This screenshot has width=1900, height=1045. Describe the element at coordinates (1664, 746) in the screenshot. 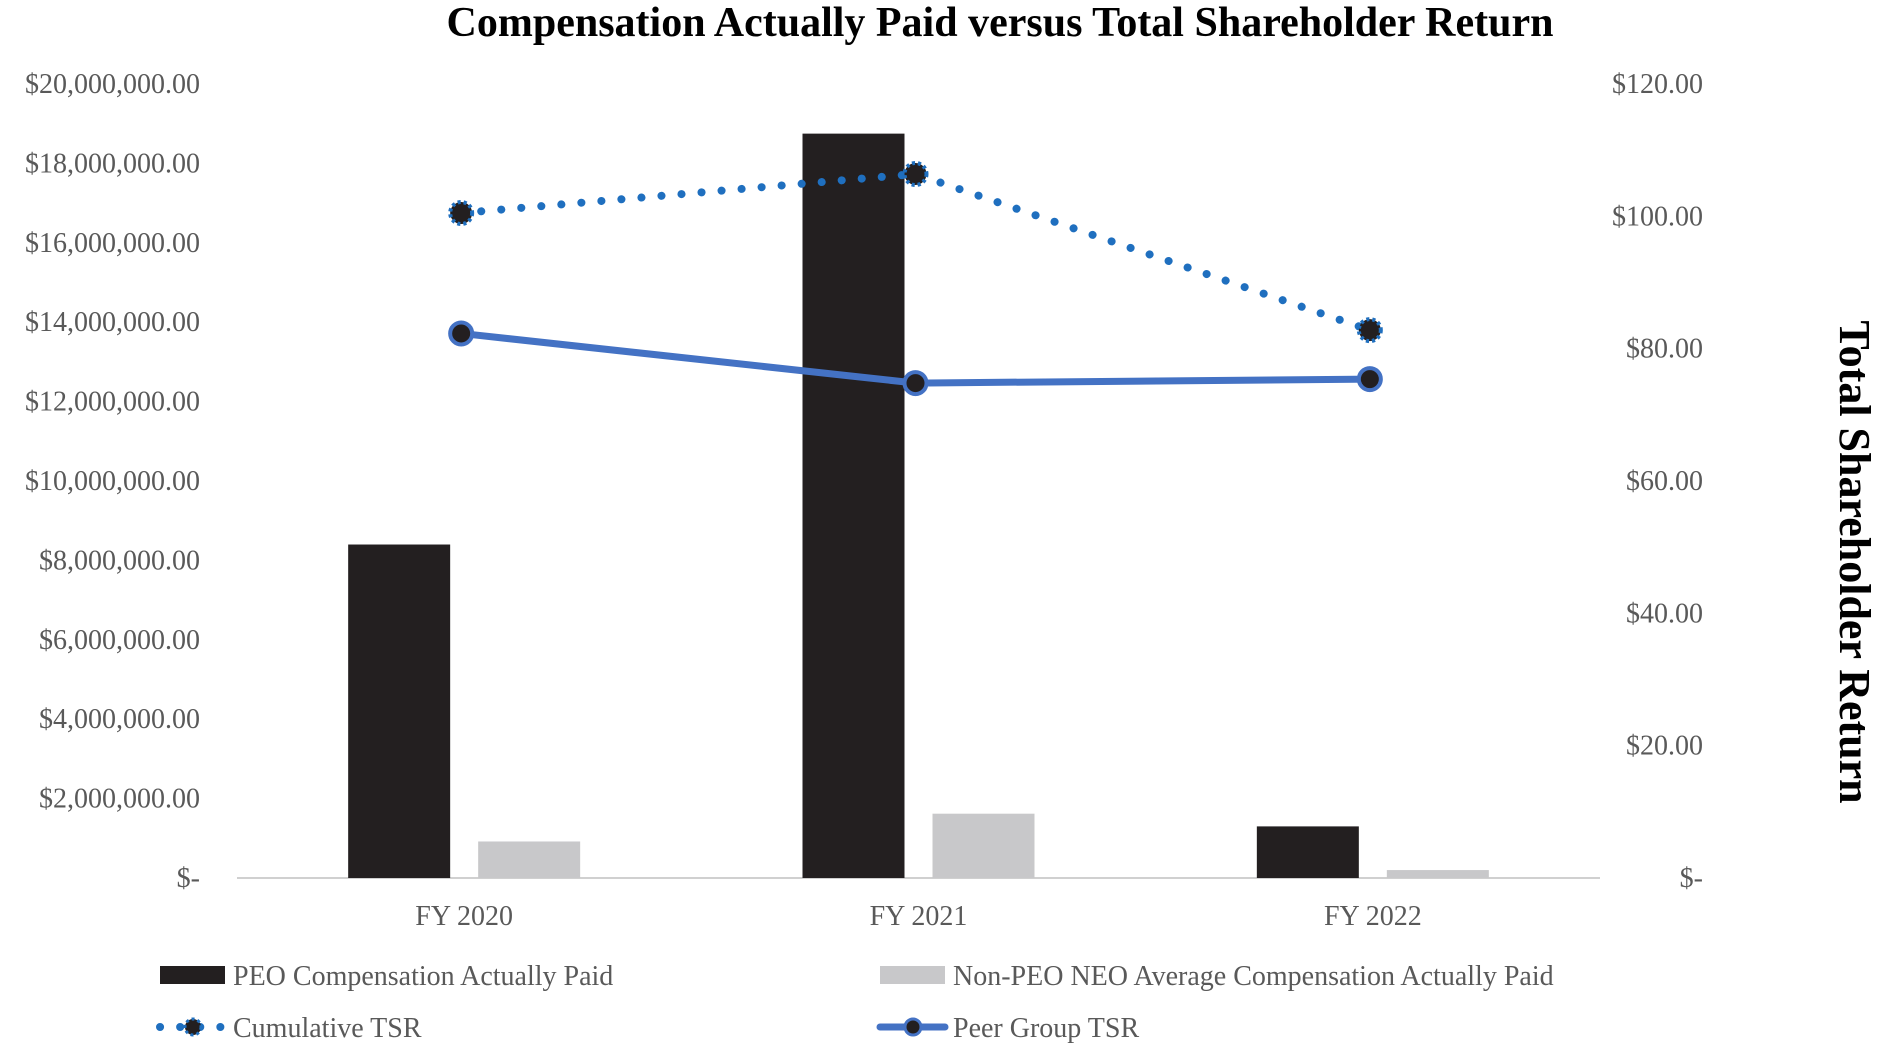

I see `right-axis-tick-label: $20.00` at that location.